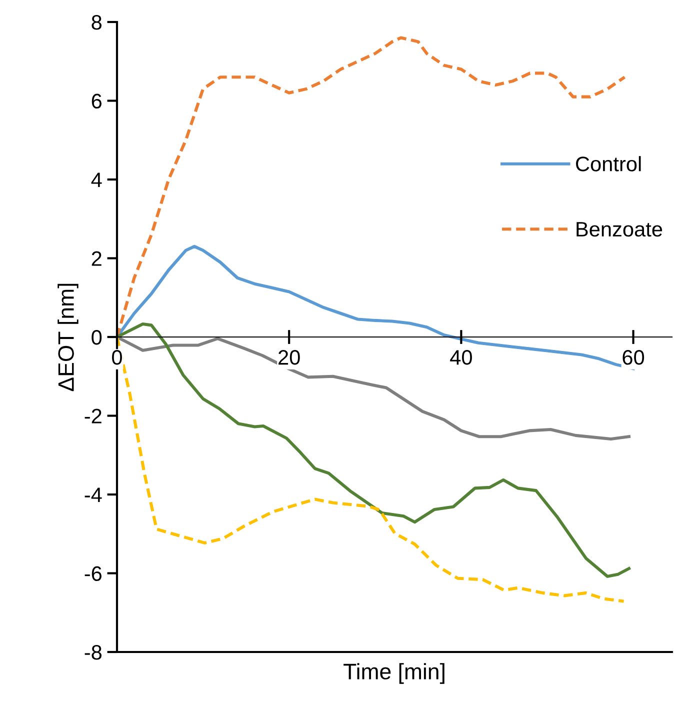 Image resolution: width=674 pixels, height=706 pixels. I want to click on x-tick-label: 40, so click(461, 357).